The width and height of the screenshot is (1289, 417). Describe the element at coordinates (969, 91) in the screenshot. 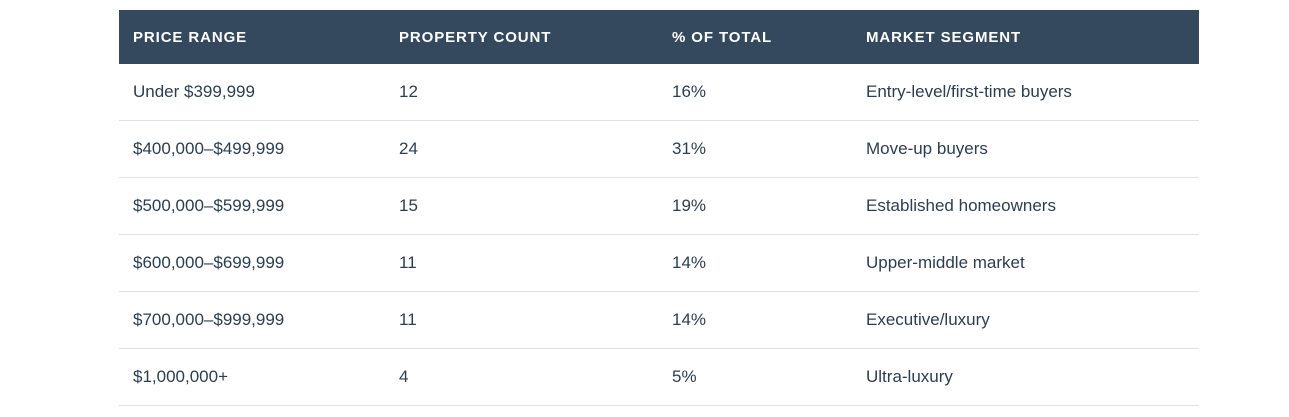

I see `market-segment-cell: Entry-level/first-time buyers` at that location.